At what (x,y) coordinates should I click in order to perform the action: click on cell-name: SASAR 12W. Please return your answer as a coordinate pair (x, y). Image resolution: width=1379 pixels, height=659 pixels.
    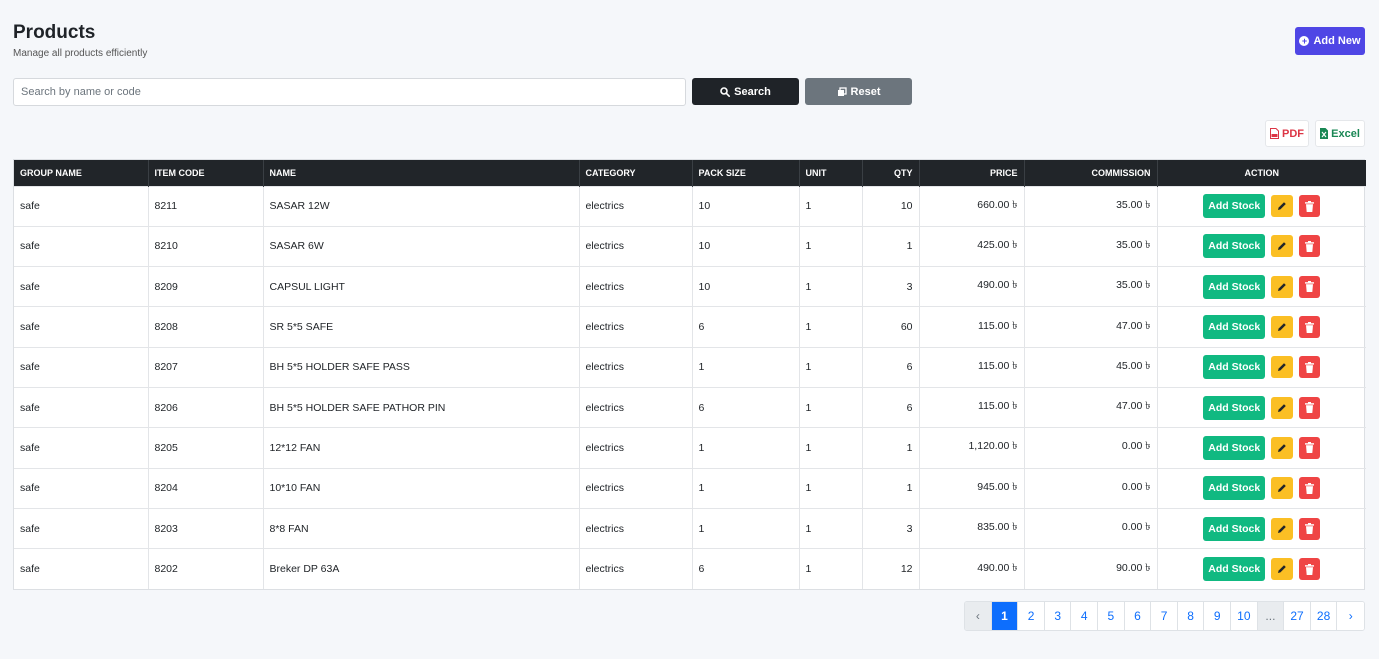
    Looking at the image, I should click on (421, 206).